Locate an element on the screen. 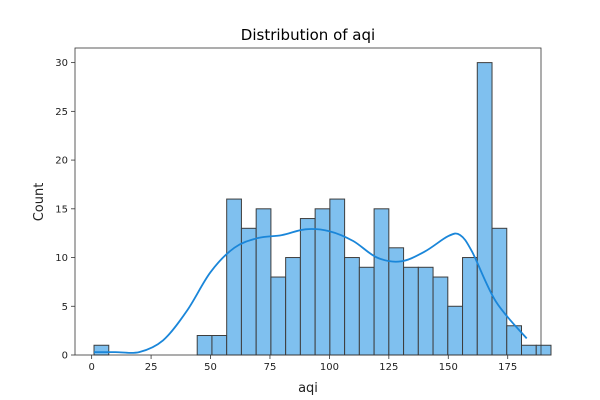 This screenshot has width=600, height=400. y-tick-label: 5 is located at coordinates (65, 307).